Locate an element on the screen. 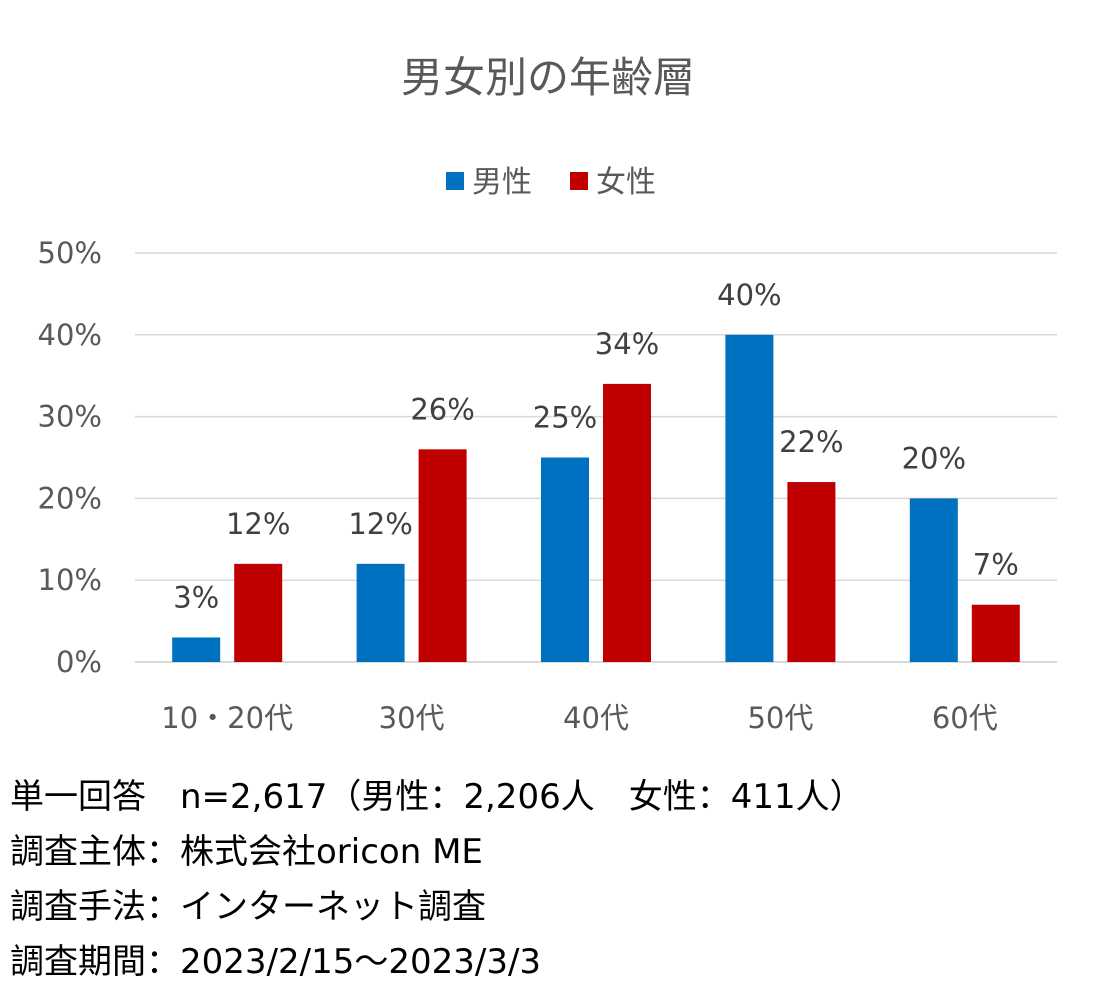 The width and height of the screenshot is (1100, 990). legend-label: 女性 is located at coordinates (626, 182).